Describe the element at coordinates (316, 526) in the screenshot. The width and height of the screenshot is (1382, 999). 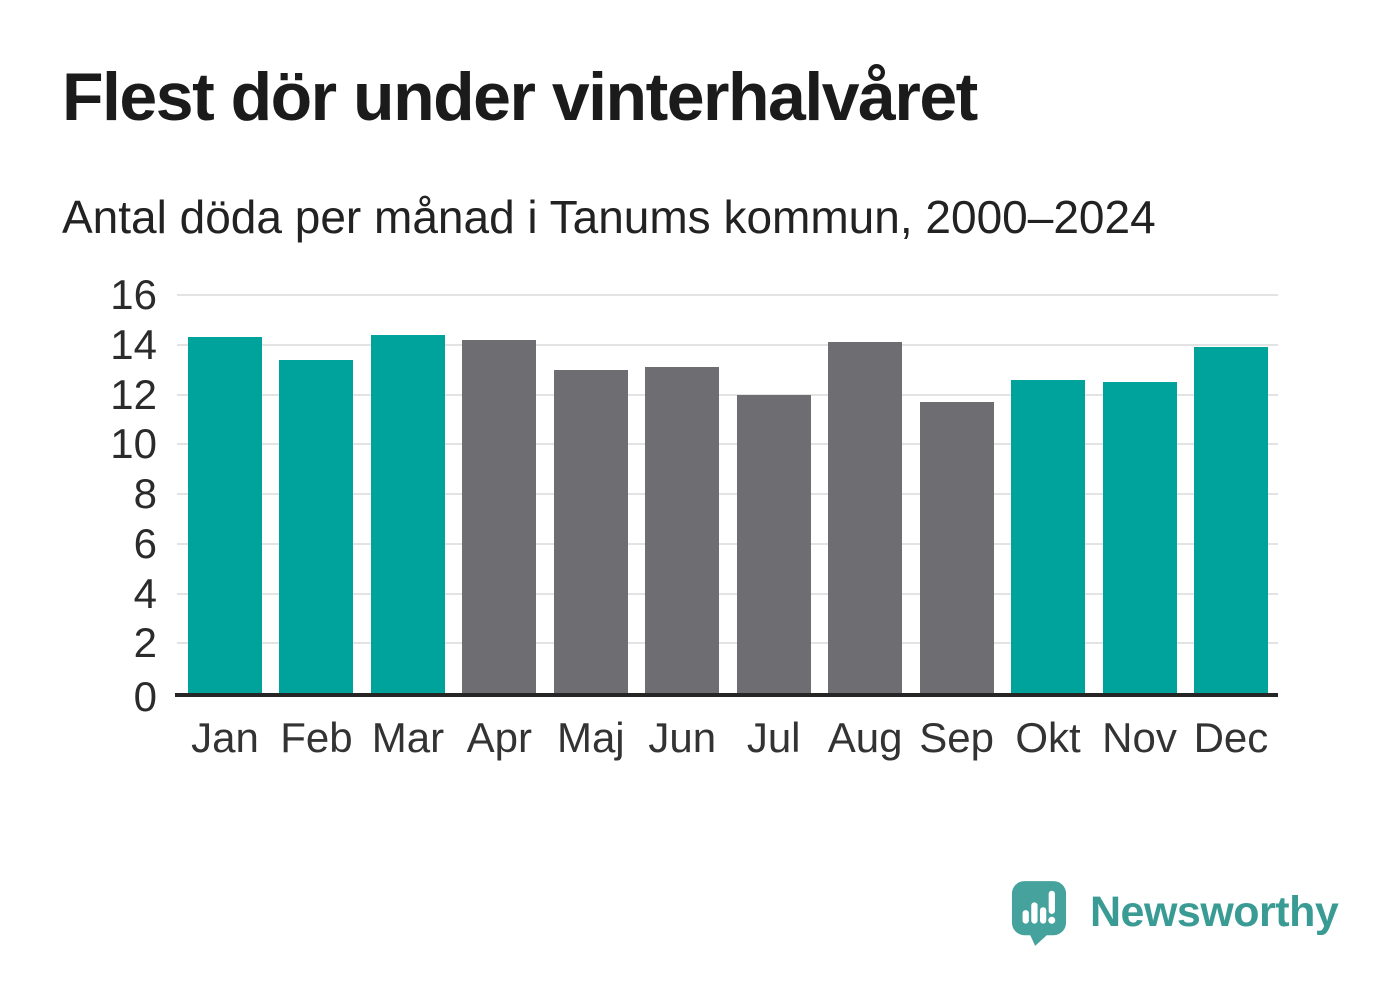
I see `bar-feb` at that location.